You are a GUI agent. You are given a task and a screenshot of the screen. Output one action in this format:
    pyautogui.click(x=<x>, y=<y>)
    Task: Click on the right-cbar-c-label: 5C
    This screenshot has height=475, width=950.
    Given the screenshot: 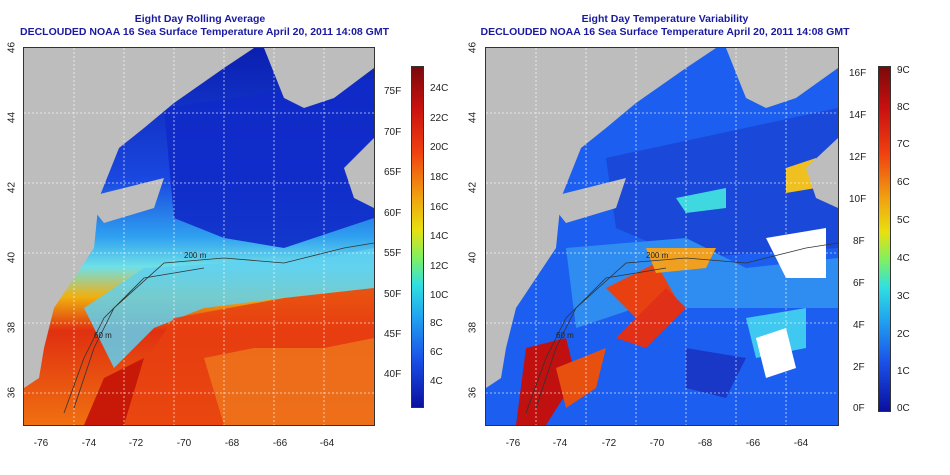 What is the action you would take?
    pyautogui.click(x=903, y=220)
    